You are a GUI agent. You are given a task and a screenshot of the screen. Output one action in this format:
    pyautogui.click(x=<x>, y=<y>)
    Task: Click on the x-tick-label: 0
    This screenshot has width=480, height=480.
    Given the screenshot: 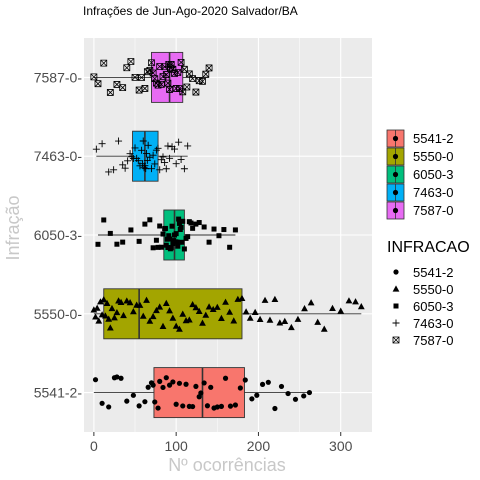 What is the action you would take?
    pyautogui.click(x=94, y=446)
    